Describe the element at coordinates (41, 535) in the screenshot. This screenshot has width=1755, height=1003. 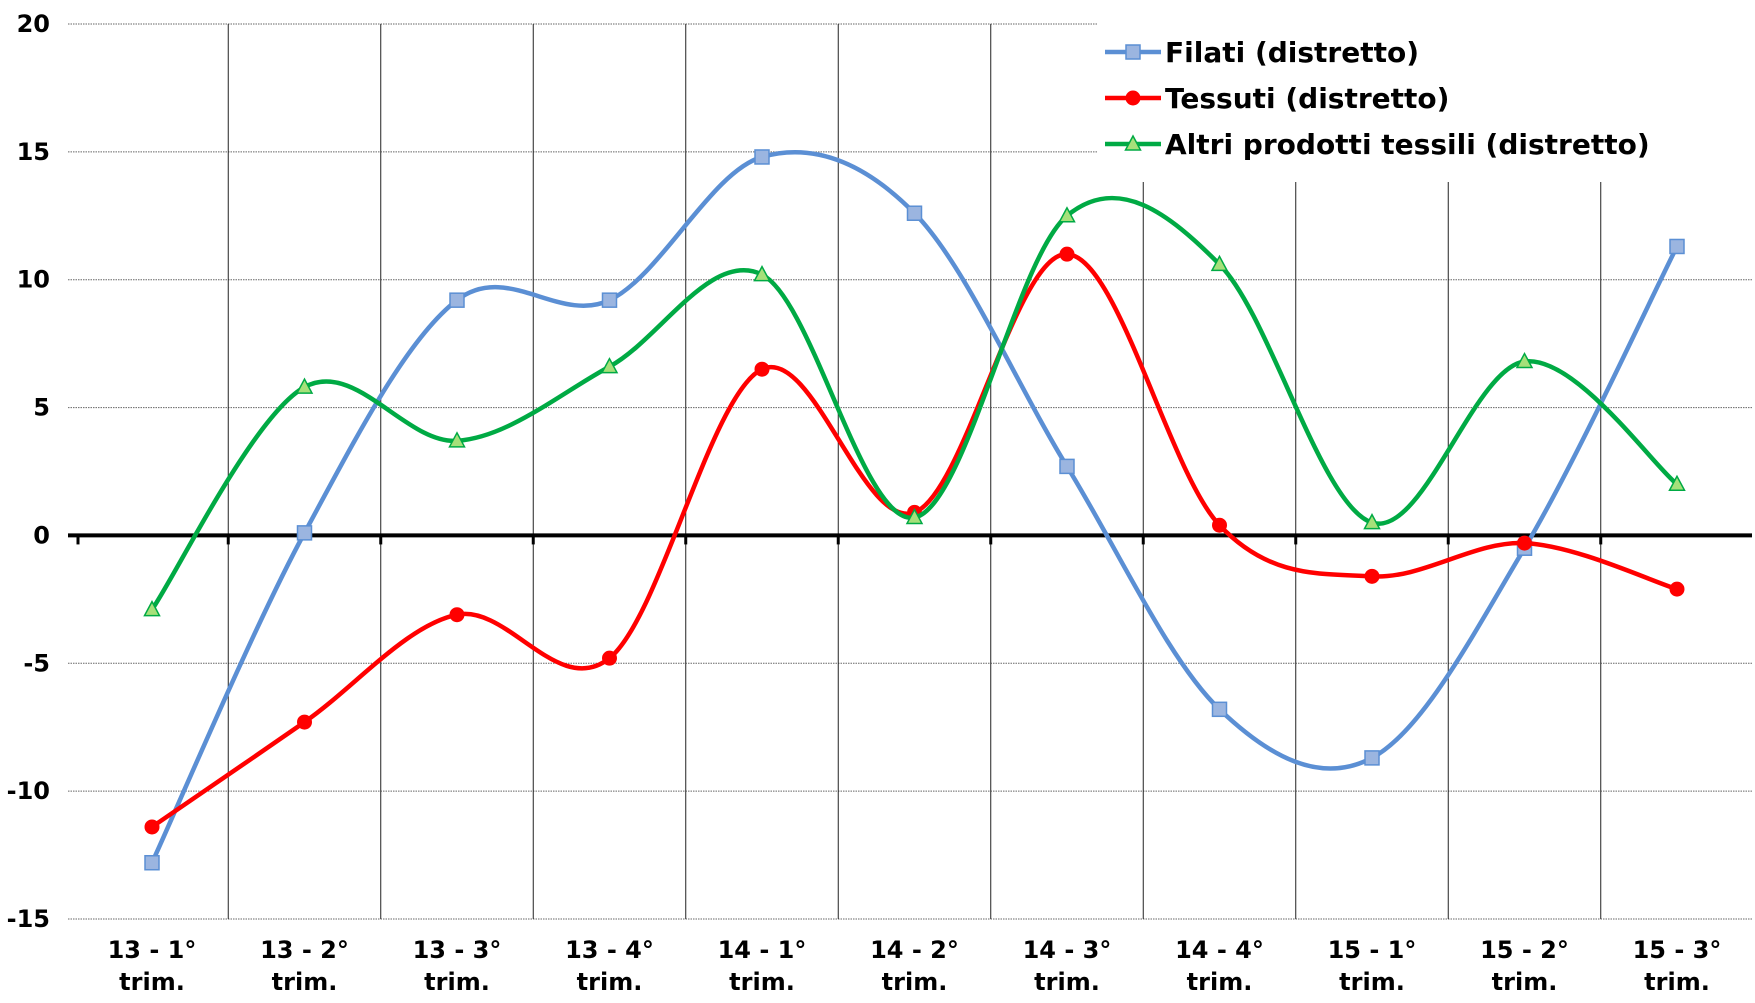
I see `y-tick-label: 0` at that location.